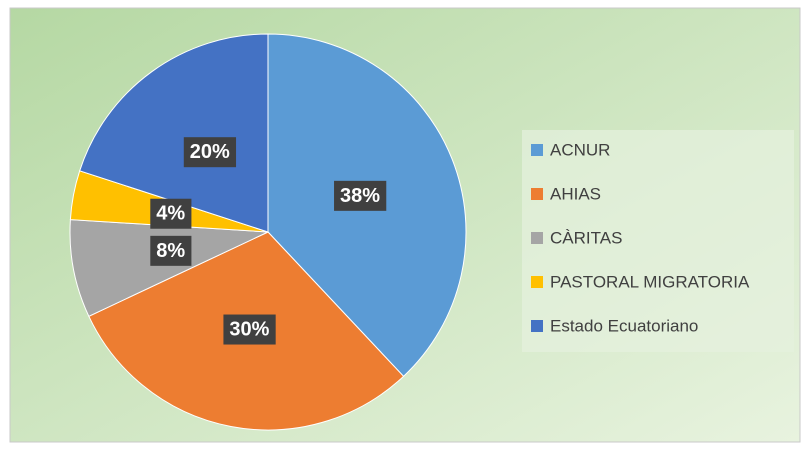 This screenshot has width=807, height=459. I want to click on legend-label: CÀRITAS, so click(586, 237).